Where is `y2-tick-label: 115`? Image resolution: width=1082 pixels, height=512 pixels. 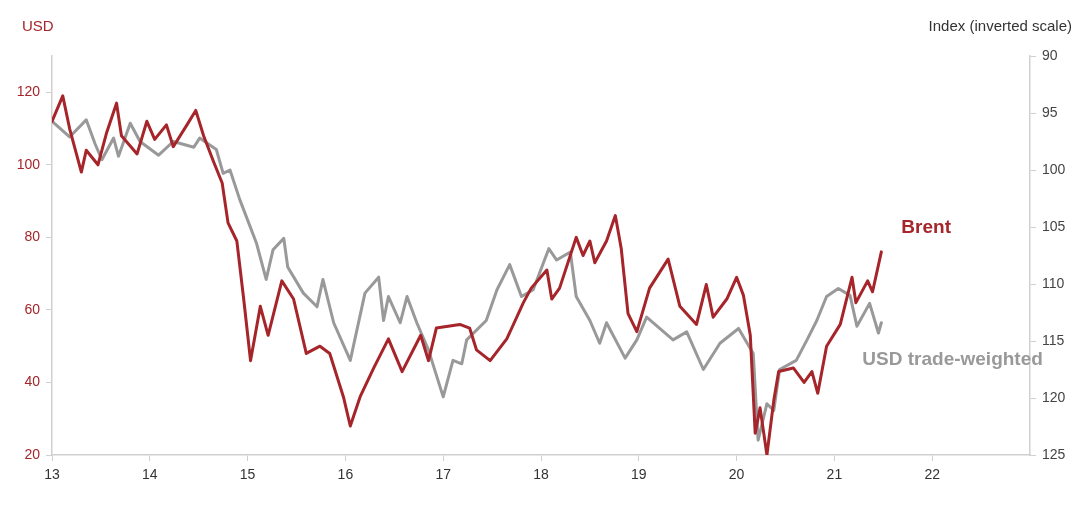 y2-tick-label: 115 is located at coordinates (1053, 339).